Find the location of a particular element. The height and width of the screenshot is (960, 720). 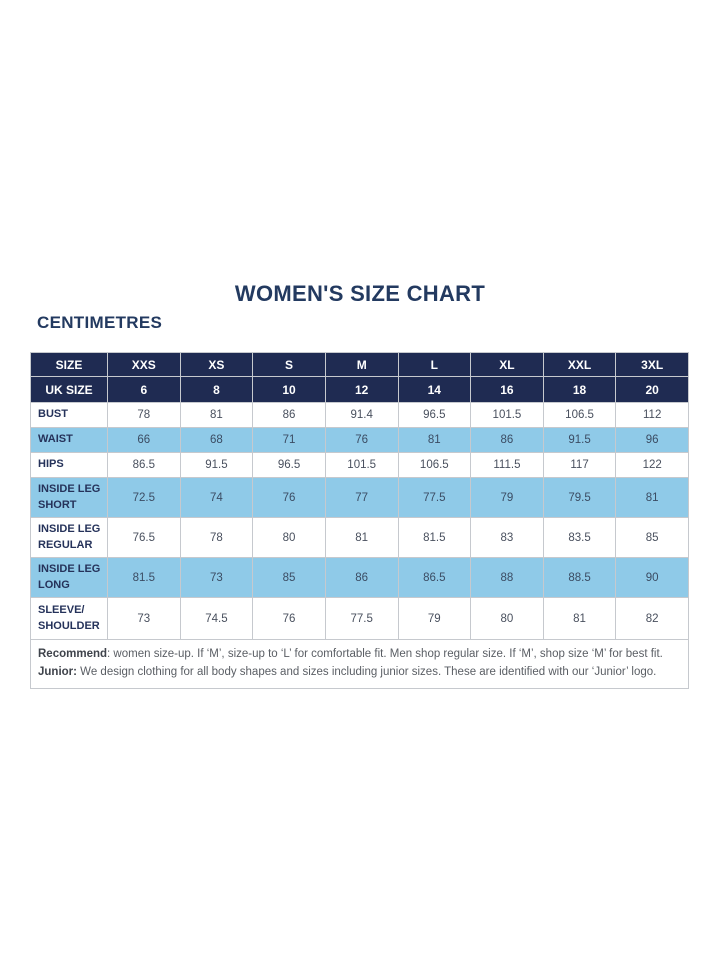

measurement-row: BUST 78 81 86 91.4 96.5 101.5 106.5 112 is located at coordinates (359, 415).